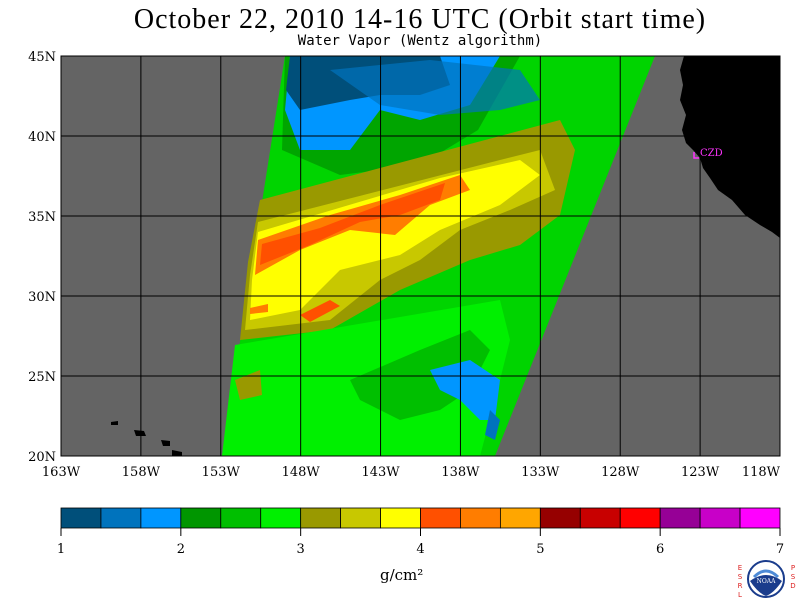  What do you see at coordinates (767, 581) in the screenshot?
I see `svg-text: NOAA` at bounding box center [767, 581].